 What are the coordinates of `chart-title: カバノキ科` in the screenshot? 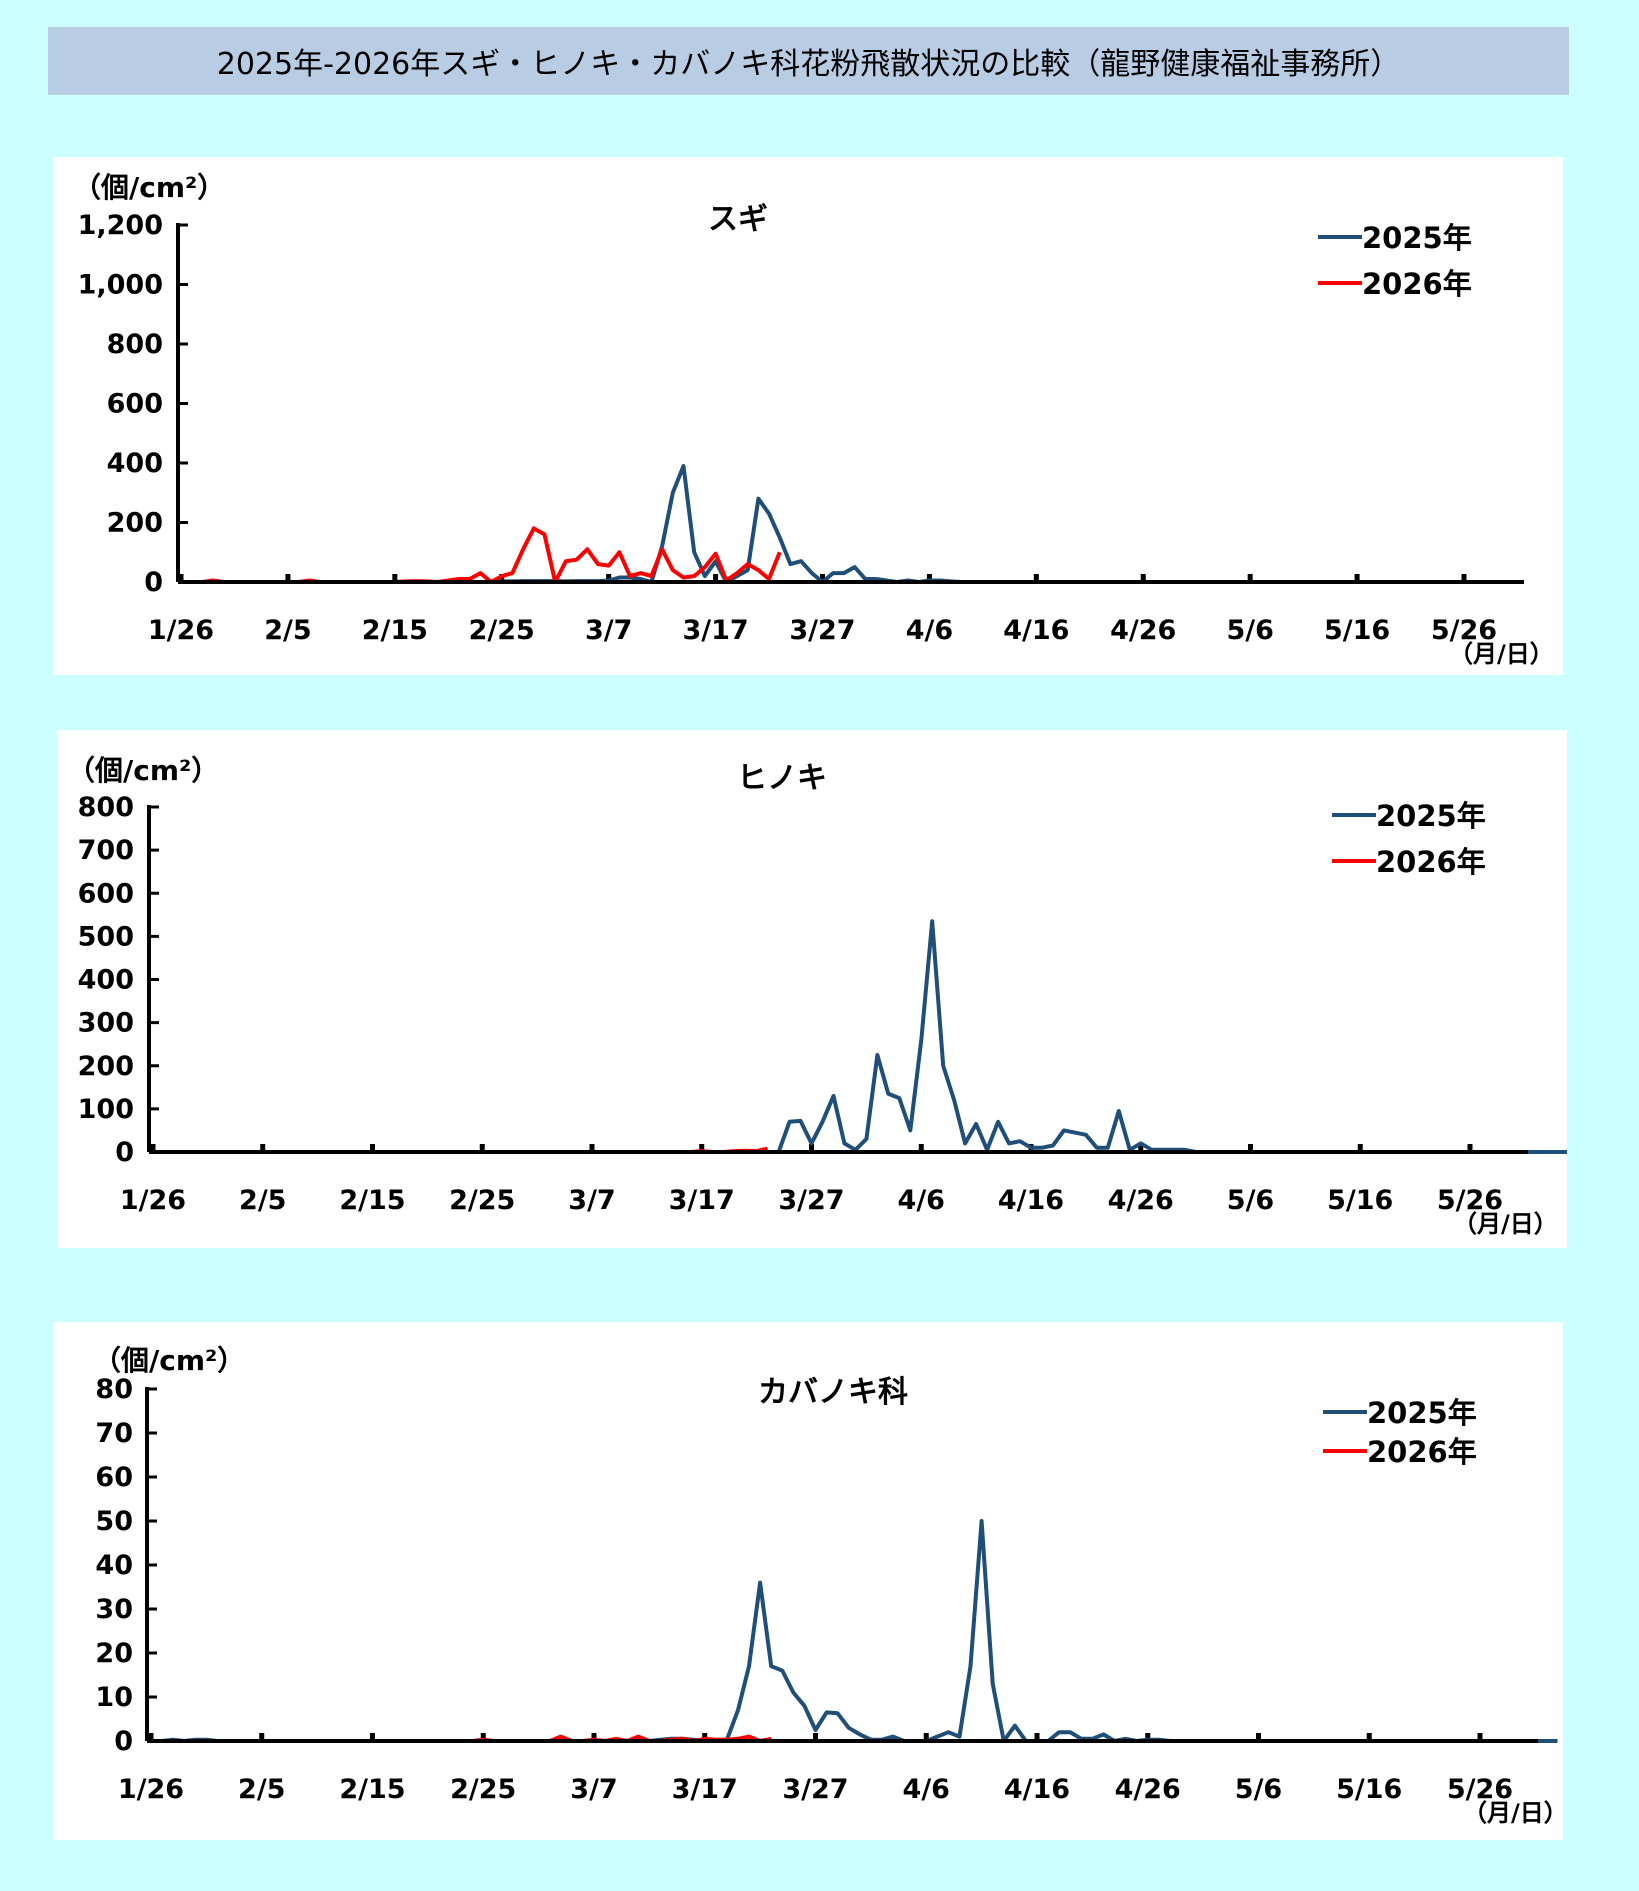 It's located at (833, 1392).